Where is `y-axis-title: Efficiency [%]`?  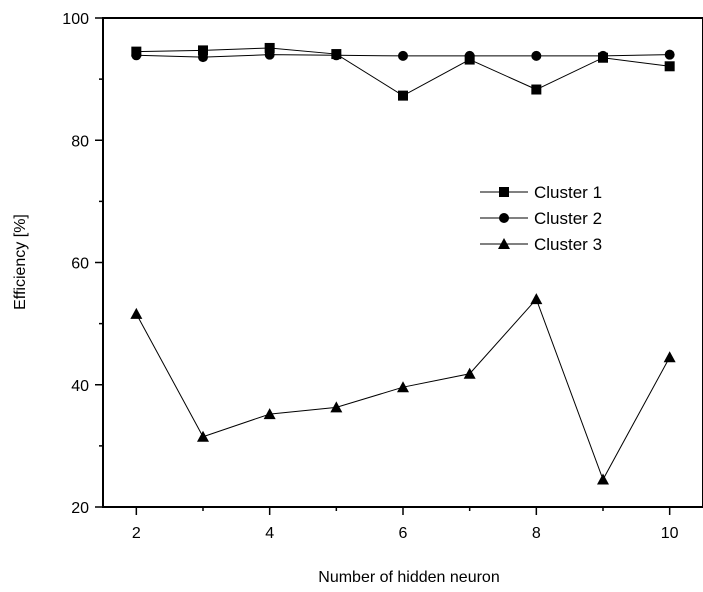
y-axis-title: Efficiency [%] is located at coordinates (20, 262).